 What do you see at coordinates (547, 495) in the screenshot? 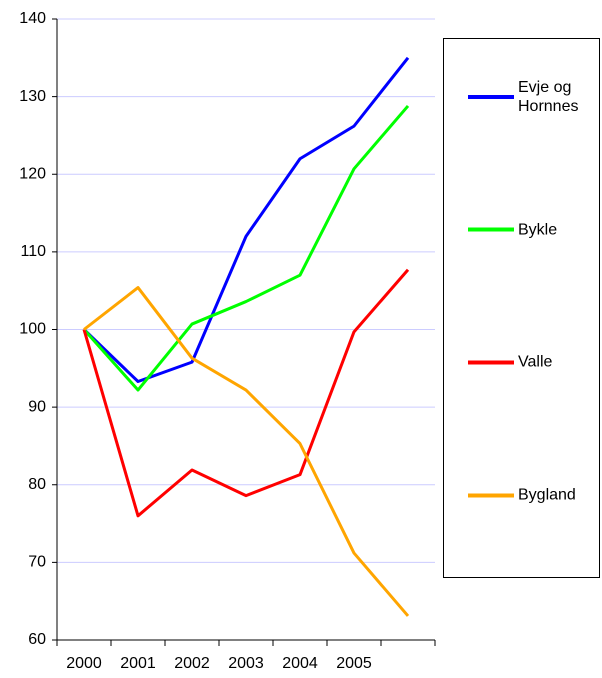
I see `legend-label: Bygland` at bounding box center [547, 495].